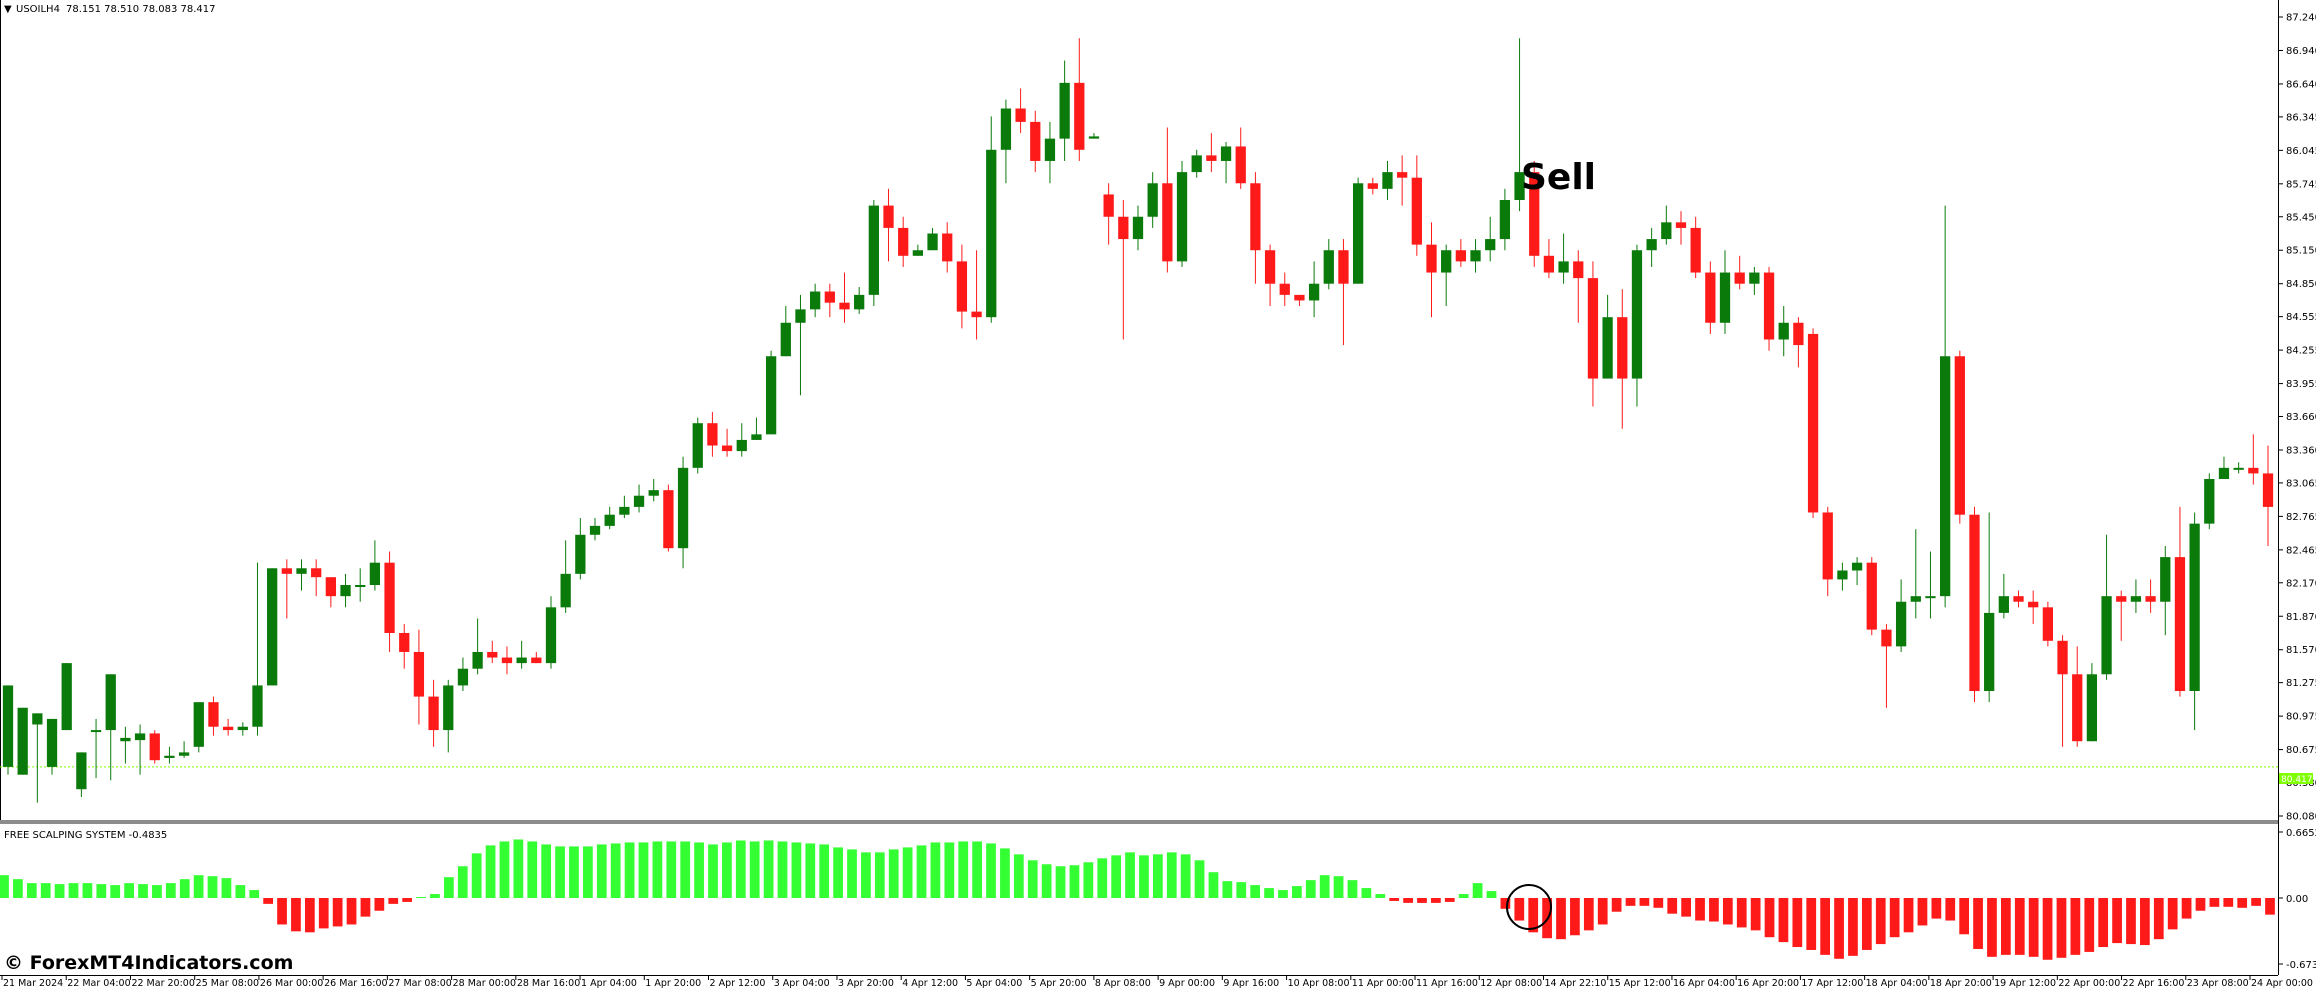 Image resolution: width=2316 pixels, height=988 pixels. What do you see at coordinates (148, 963) in the screenshot?
I see `watermark: © ForexMT4Indicators.com` at bounding box center [148, 963].